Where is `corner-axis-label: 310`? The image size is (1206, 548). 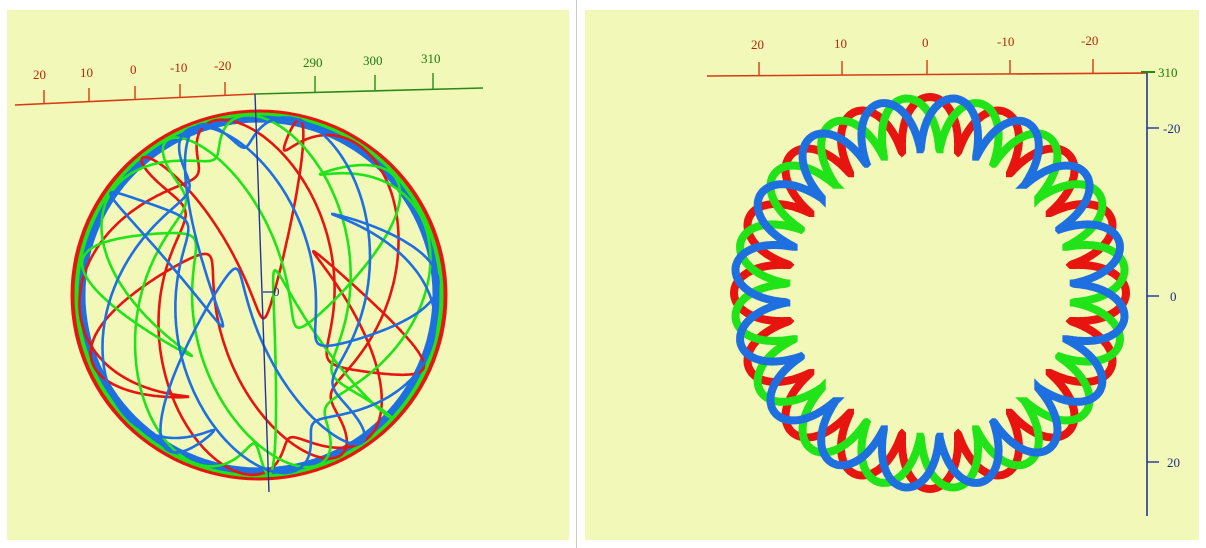 corner-axis-label: 310 is located at coordinates (1168, 72).